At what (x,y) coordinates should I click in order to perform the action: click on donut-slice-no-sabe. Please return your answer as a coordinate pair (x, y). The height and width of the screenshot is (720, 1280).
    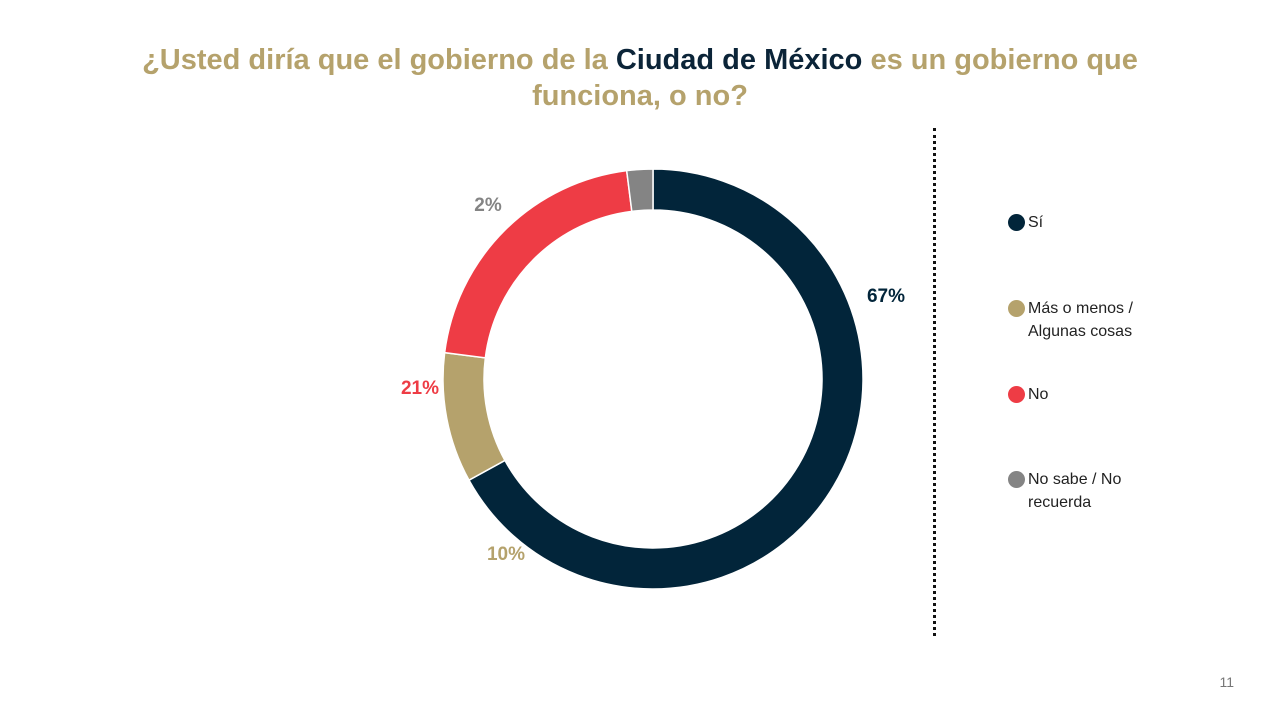
    Looking at the image, I should click on (639, 190).